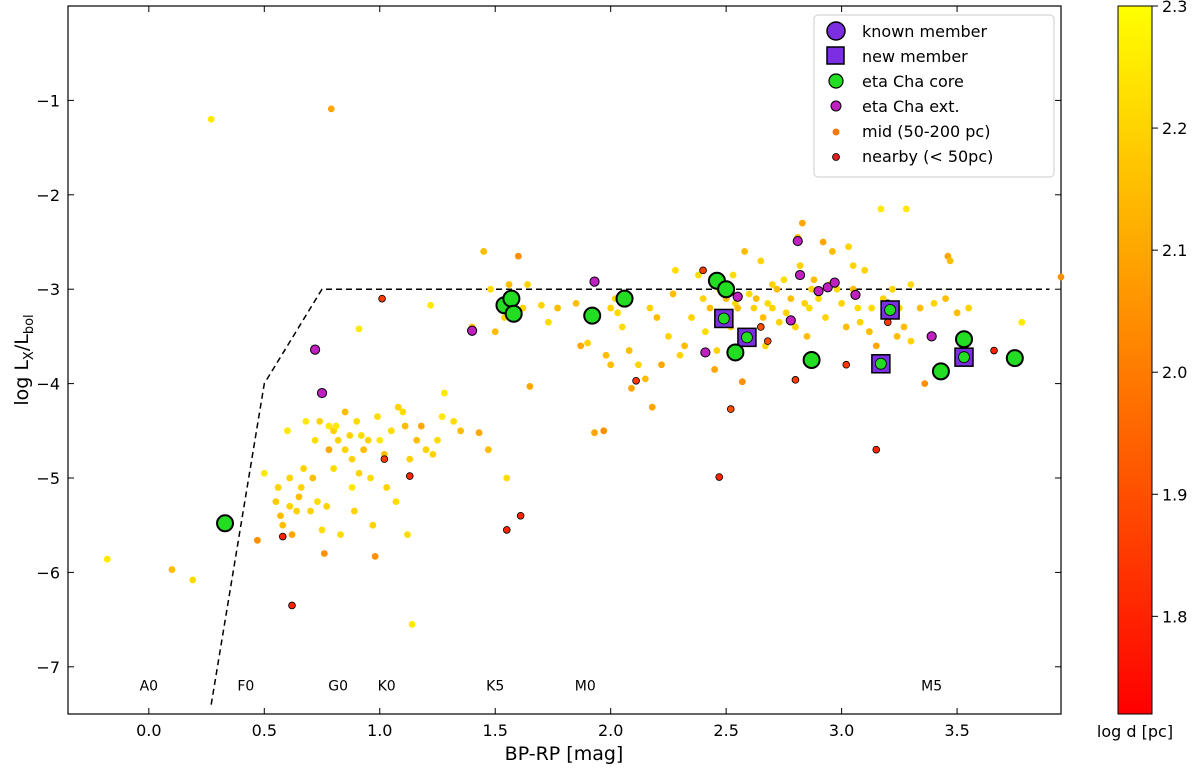  I want to click on y-tick-label: −6, so click(48, 572).